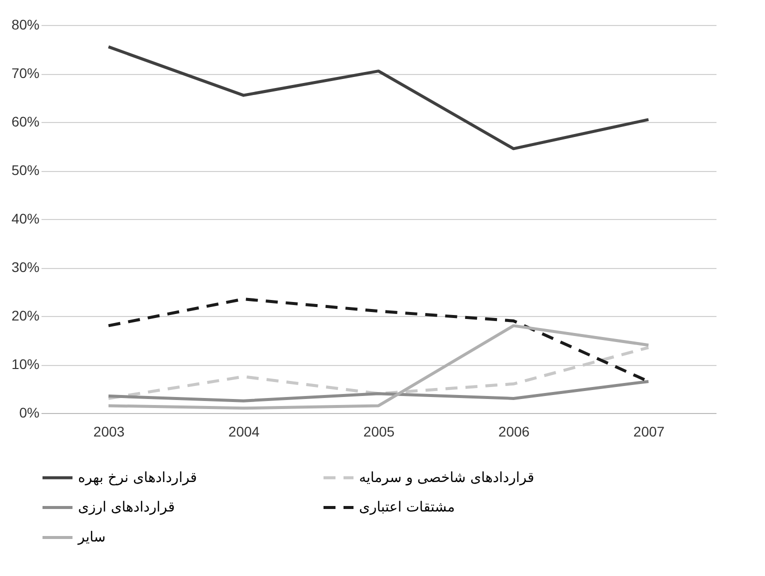  What do you see at coordinates (137, 478) in the screenshot?
I see `legend-label: قراردادهای نرخ بهره` at bounding box center [137, 478].